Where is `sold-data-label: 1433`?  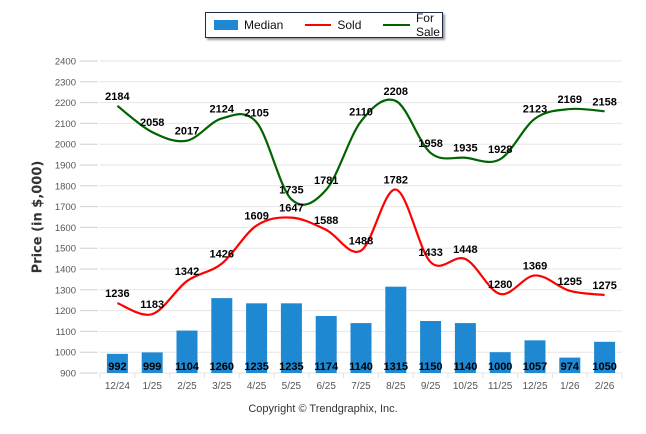 sold-data-label: 1433 is located at coordinates (430, 253).